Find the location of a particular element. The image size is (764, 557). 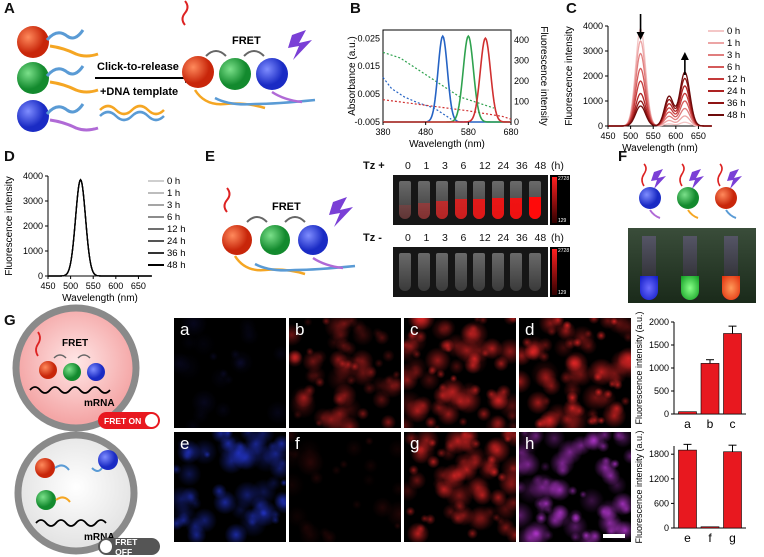

panel-e-scheme: FRET is located at coordinates (289, 231).